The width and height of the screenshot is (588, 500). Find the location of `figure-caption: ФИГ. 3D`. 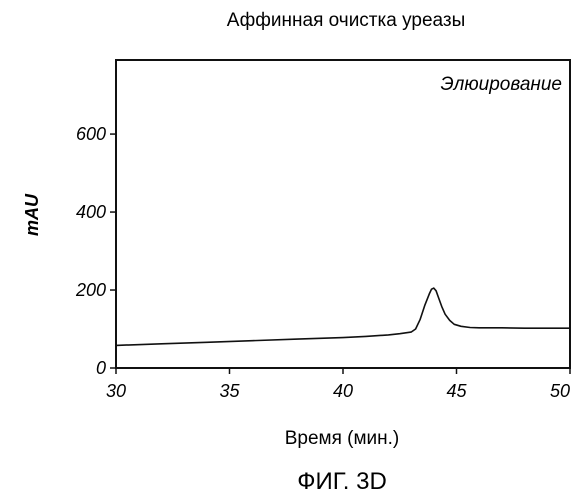

figure-caption: ФИГ. 3D is located at coordinates (342, 481).